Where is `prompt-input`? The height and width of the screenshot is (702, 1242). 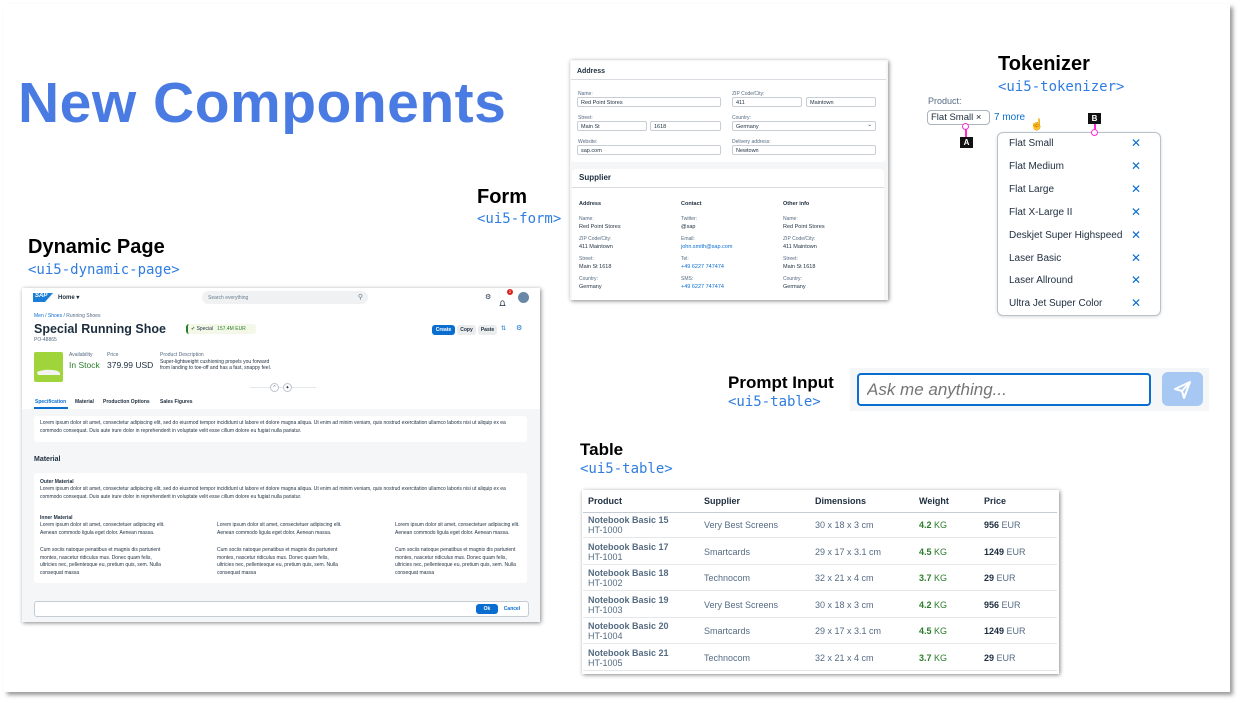 prompt-input is located at coordinates (1004, 389).